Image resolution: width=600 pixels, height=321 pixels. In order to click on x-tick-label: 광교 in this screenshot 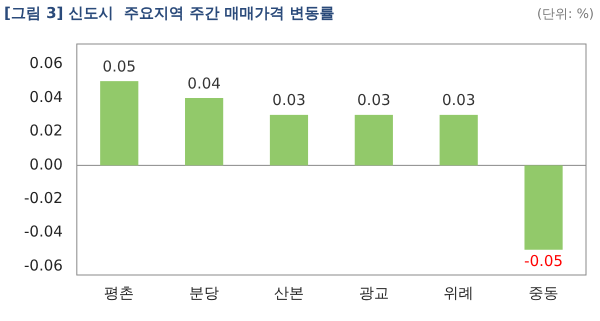, I will do `click(373, 293)`.